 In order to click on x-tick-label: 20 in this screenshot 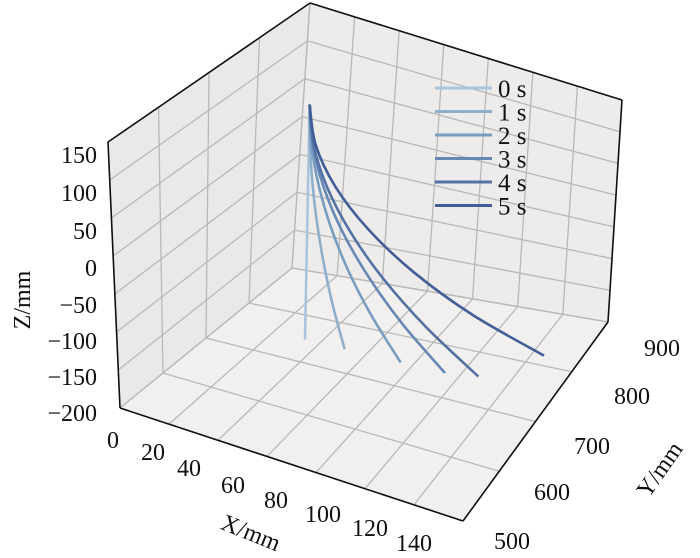, I will do `click(153, 453)`.